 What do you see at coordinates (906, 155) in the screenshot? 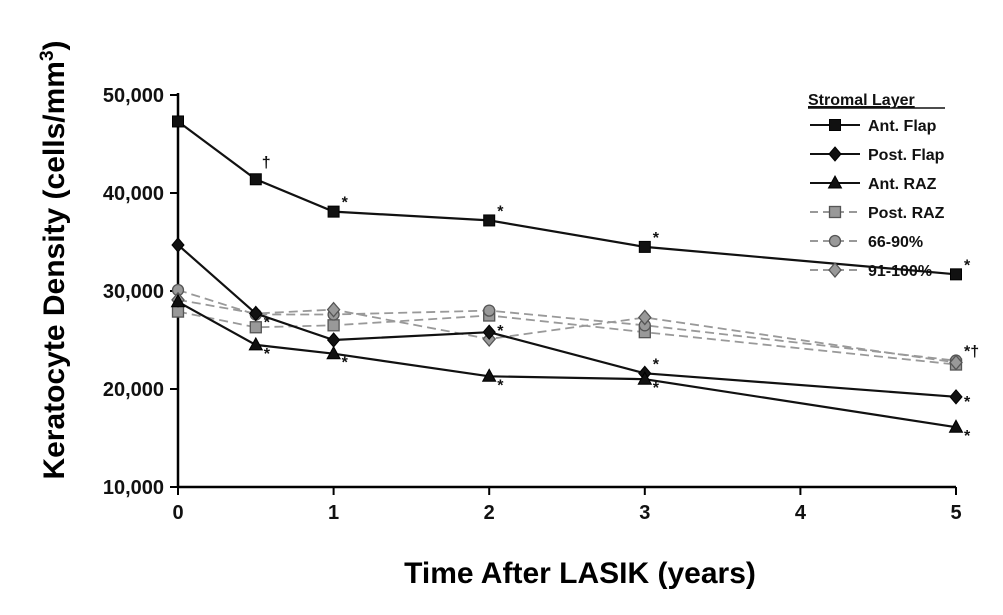
I see `legend-label: Post. Flap` at bounding box center [906, 155].